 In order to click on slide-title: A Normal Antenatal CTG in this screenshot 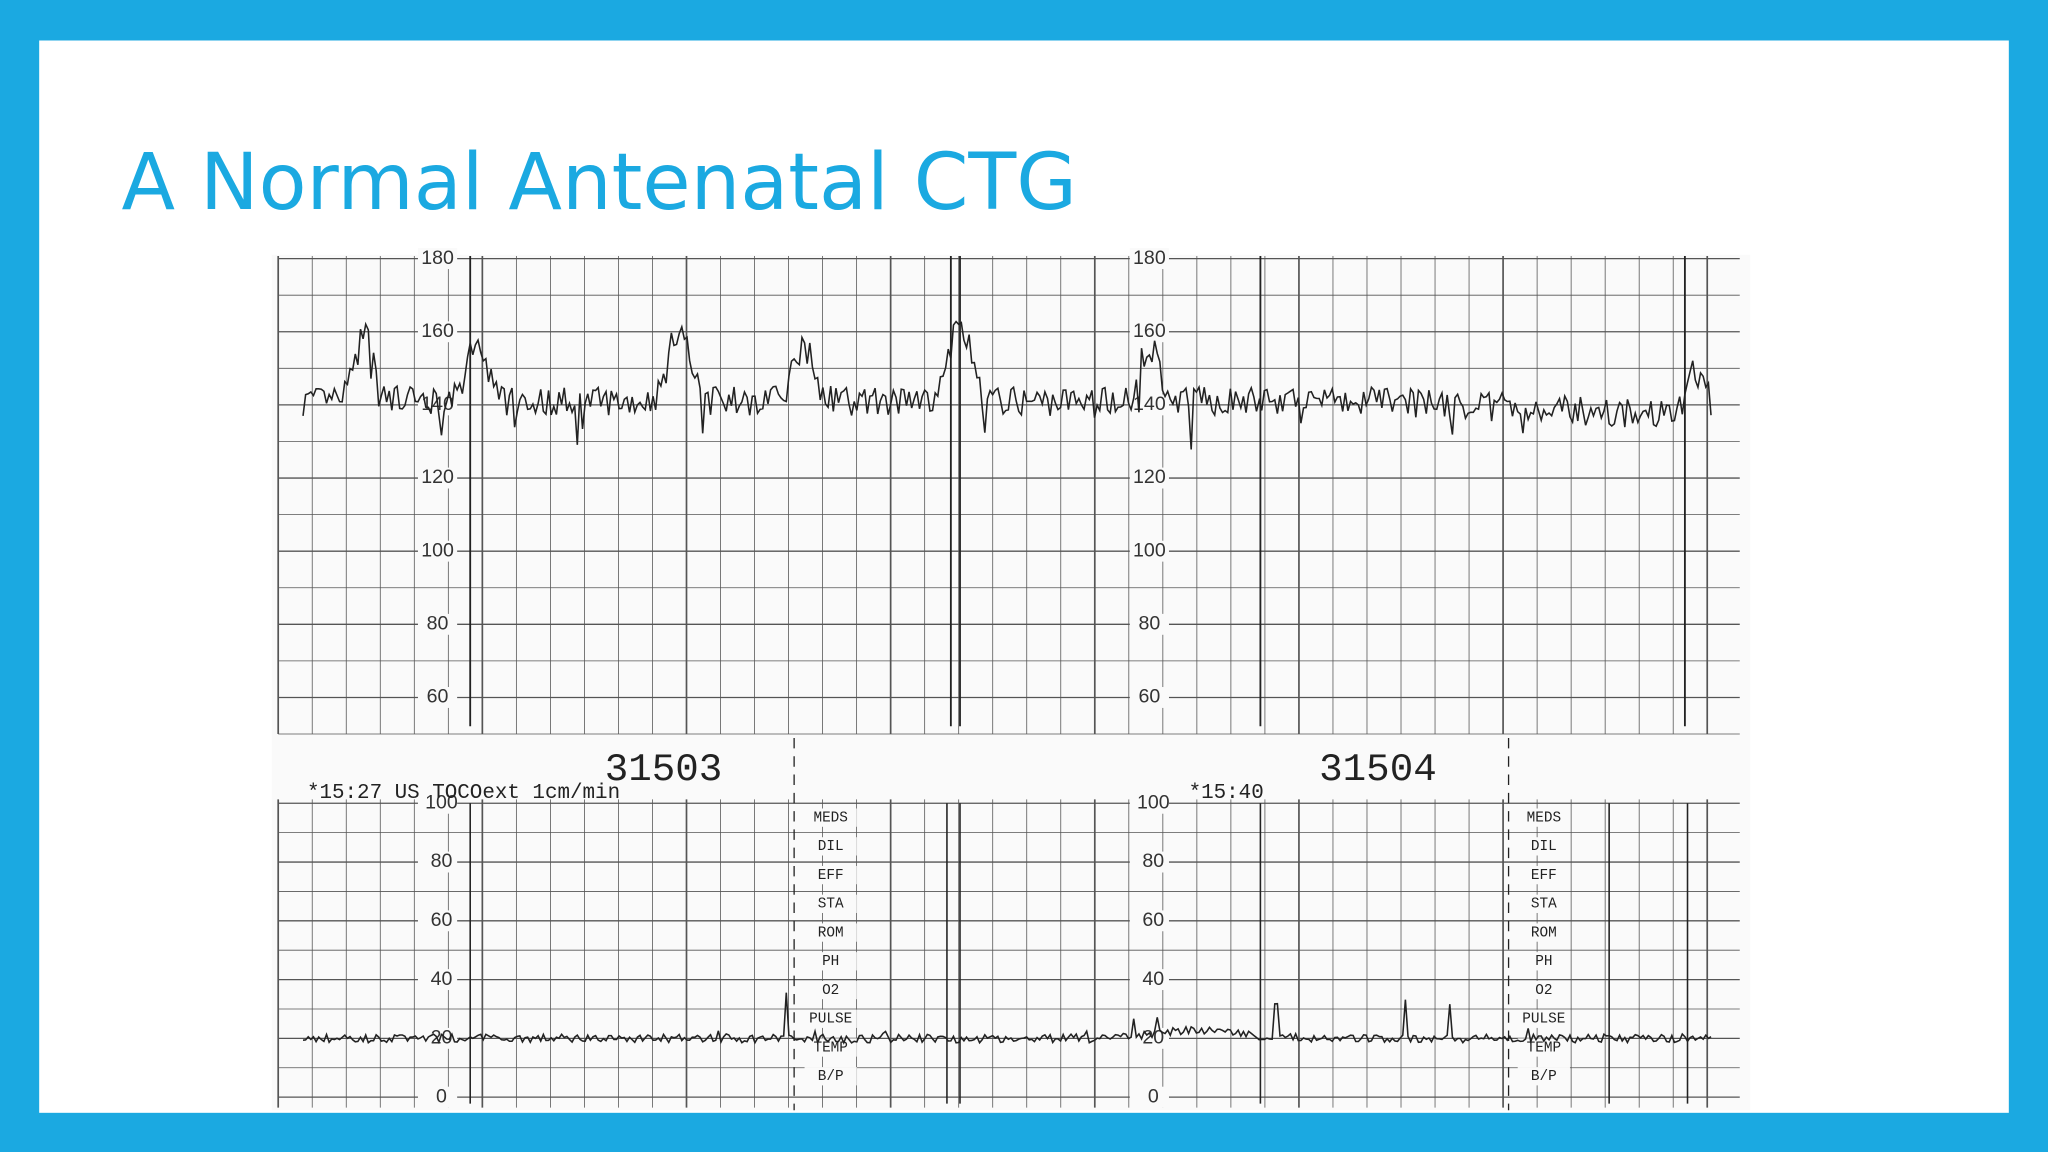, I will do `click(599, 182)`.